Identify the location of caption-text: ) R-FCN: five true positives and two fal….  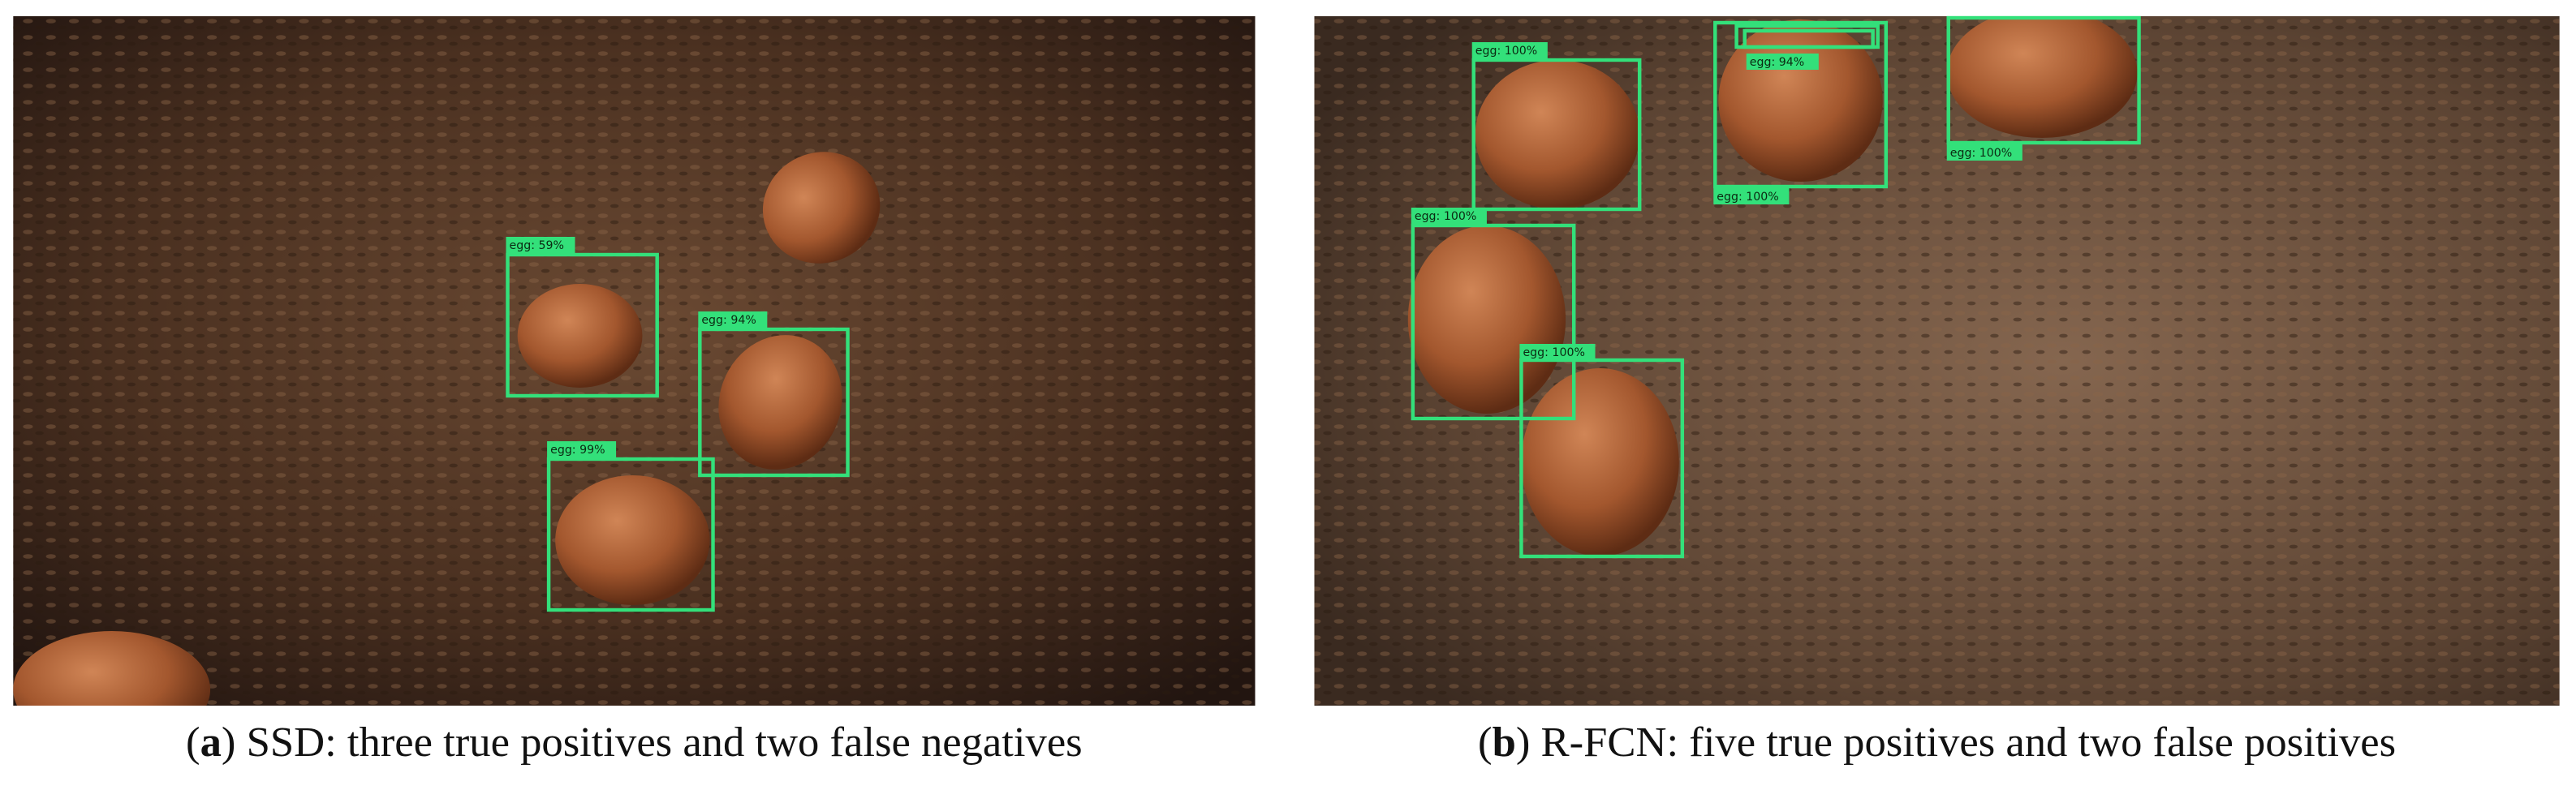
(1956, 742).